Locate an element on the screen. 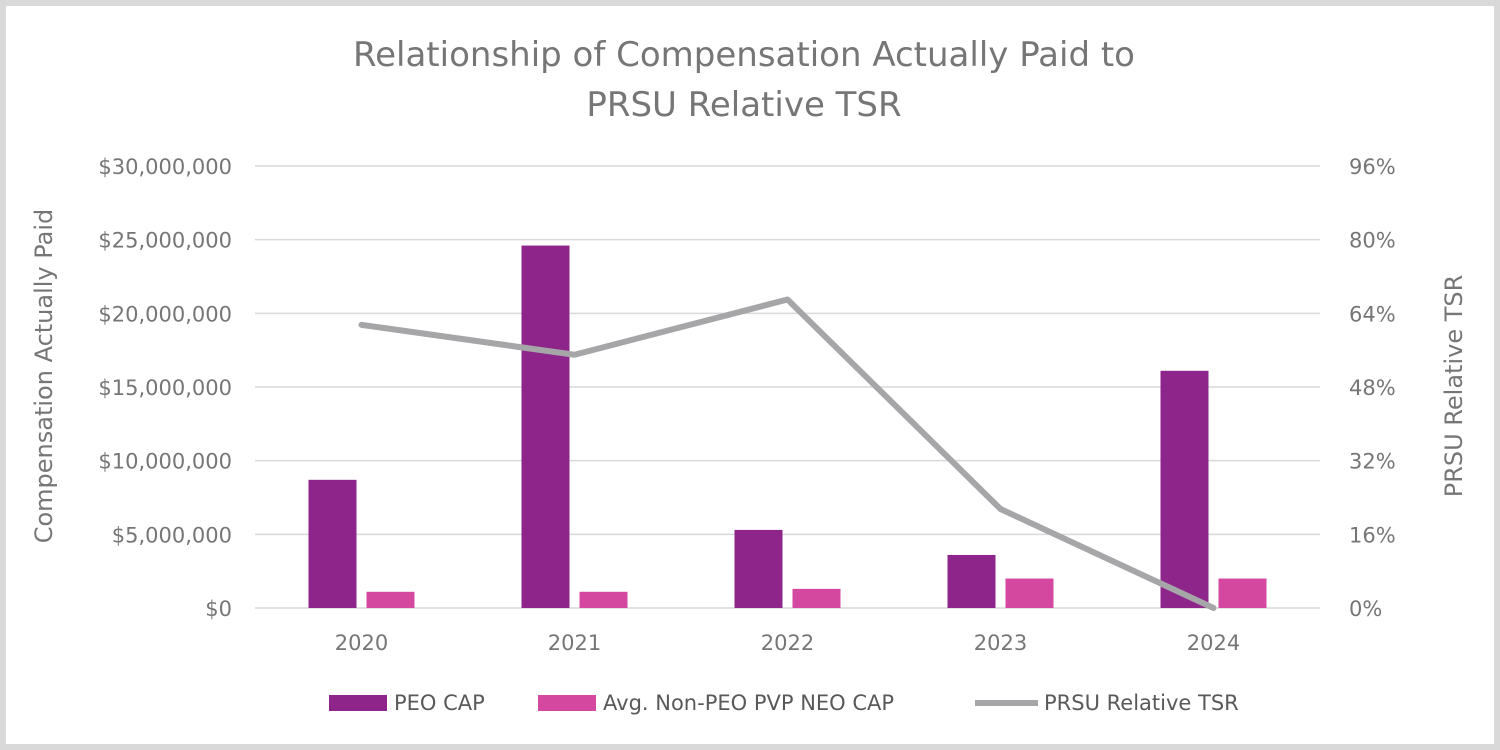  y-tick-label: $20,000,000 is located at coordinates (165, 314).